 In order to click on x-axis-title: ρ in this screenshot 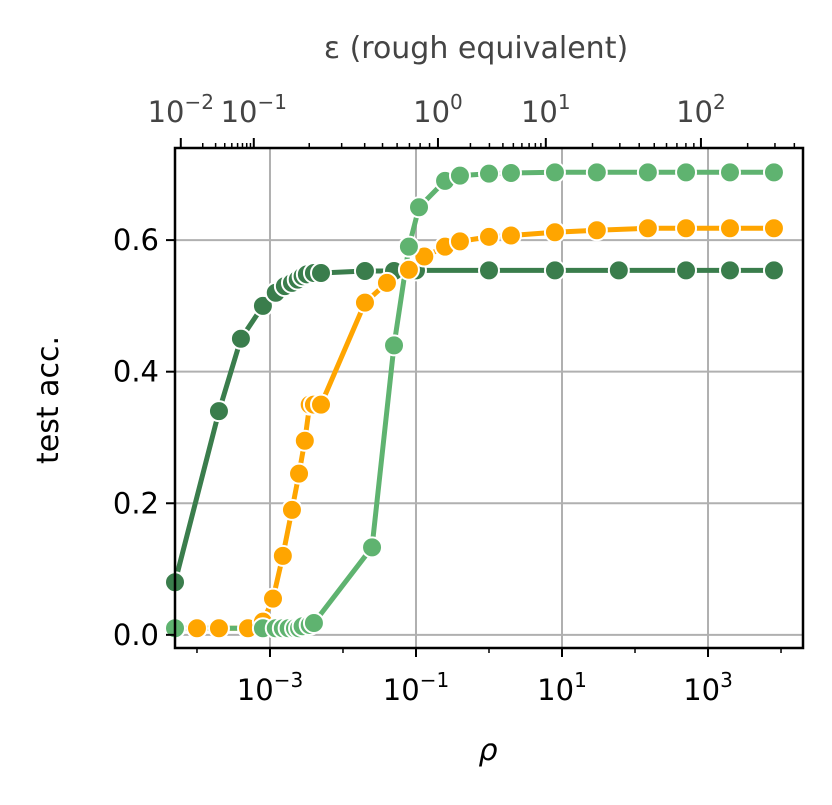, I will do `click(487, 750)`.